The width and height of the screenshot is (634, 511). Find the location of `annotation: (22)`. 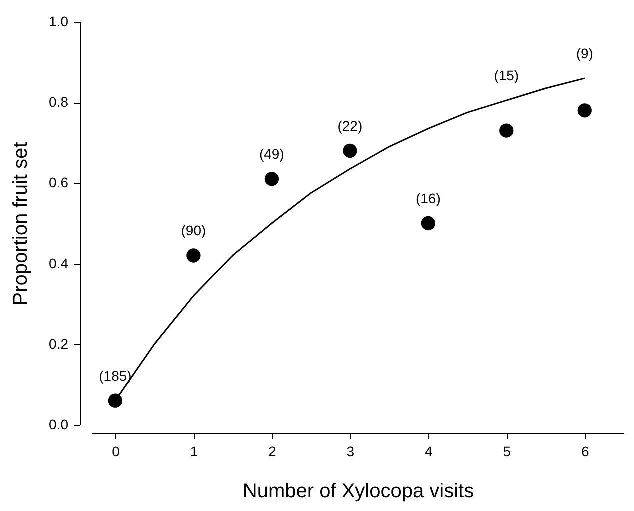

annotation: (22) is located at coordinates (350, 126).